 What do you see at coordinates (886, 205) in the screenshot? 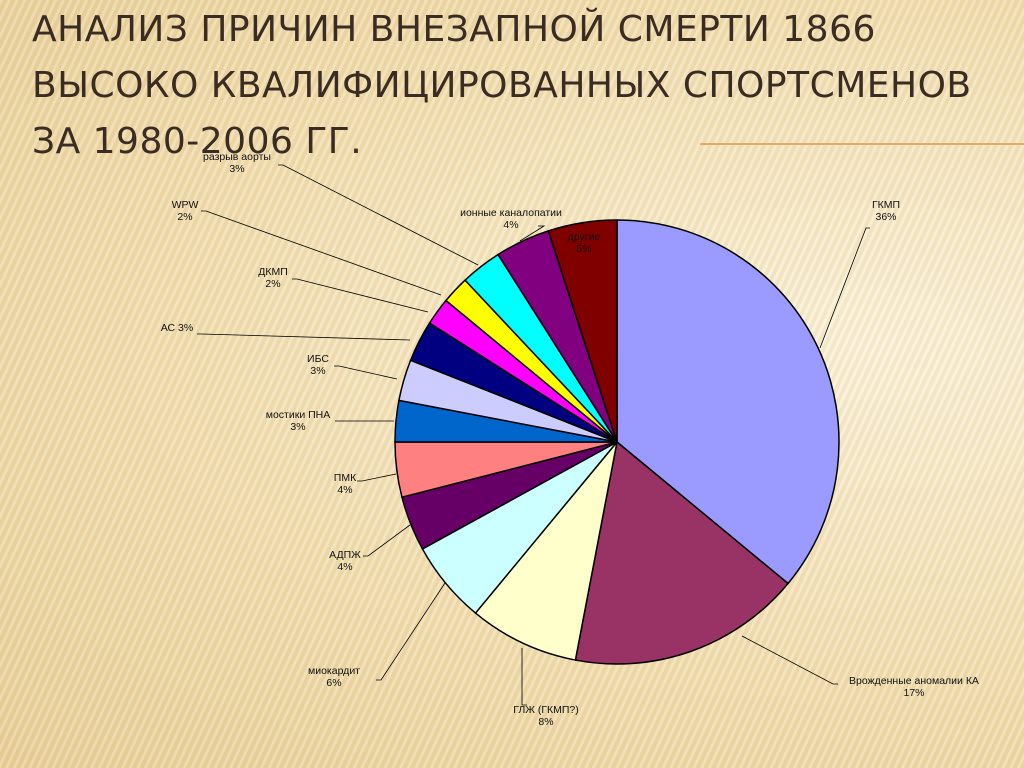
I see `slice-label-name: ГКМП` at bounding box center [886, 205].